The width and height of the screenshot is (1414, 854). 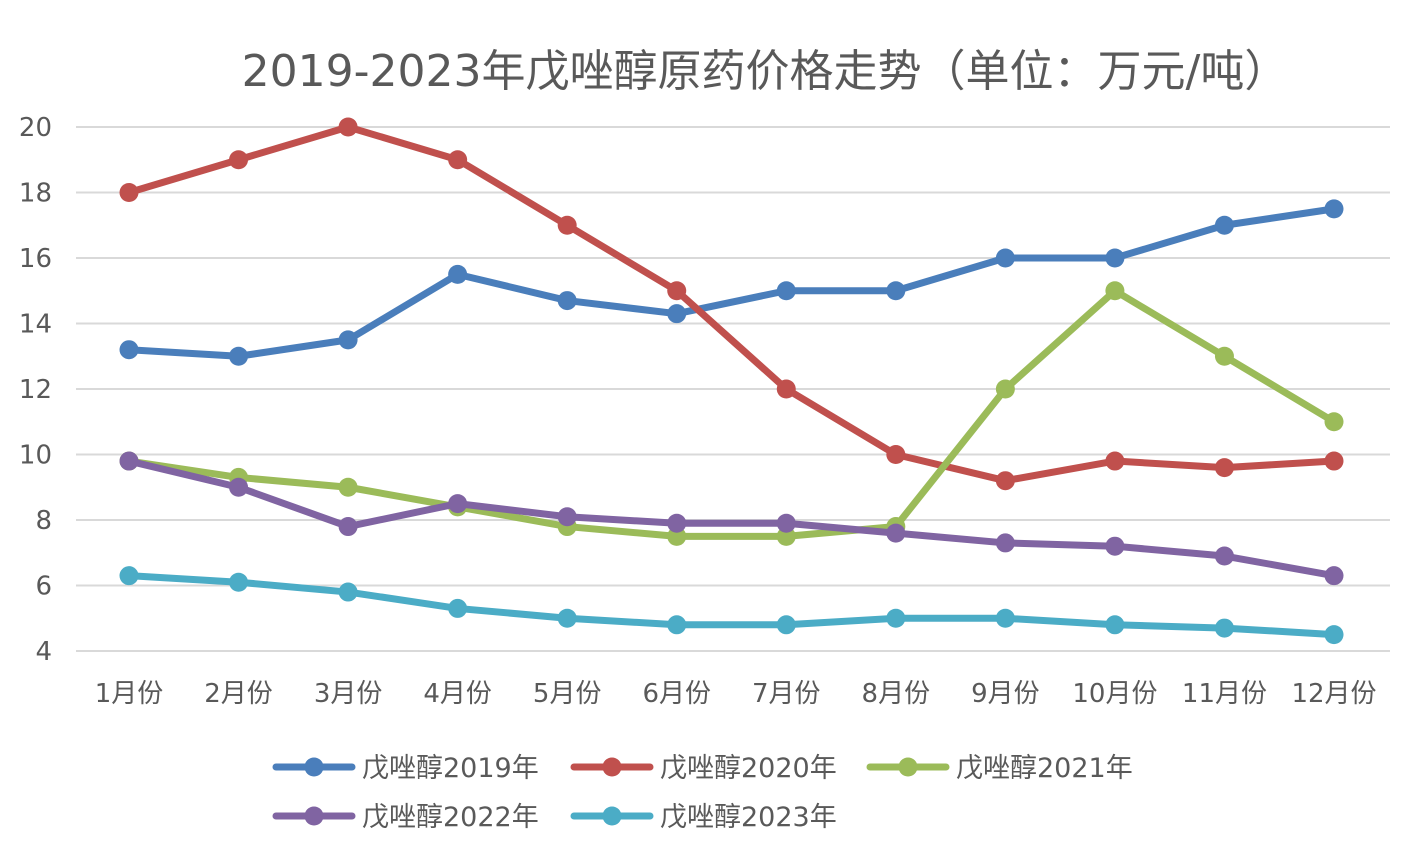 I want to click on legend-item: 戊唑醇2022年, so click(x=405, y=817).